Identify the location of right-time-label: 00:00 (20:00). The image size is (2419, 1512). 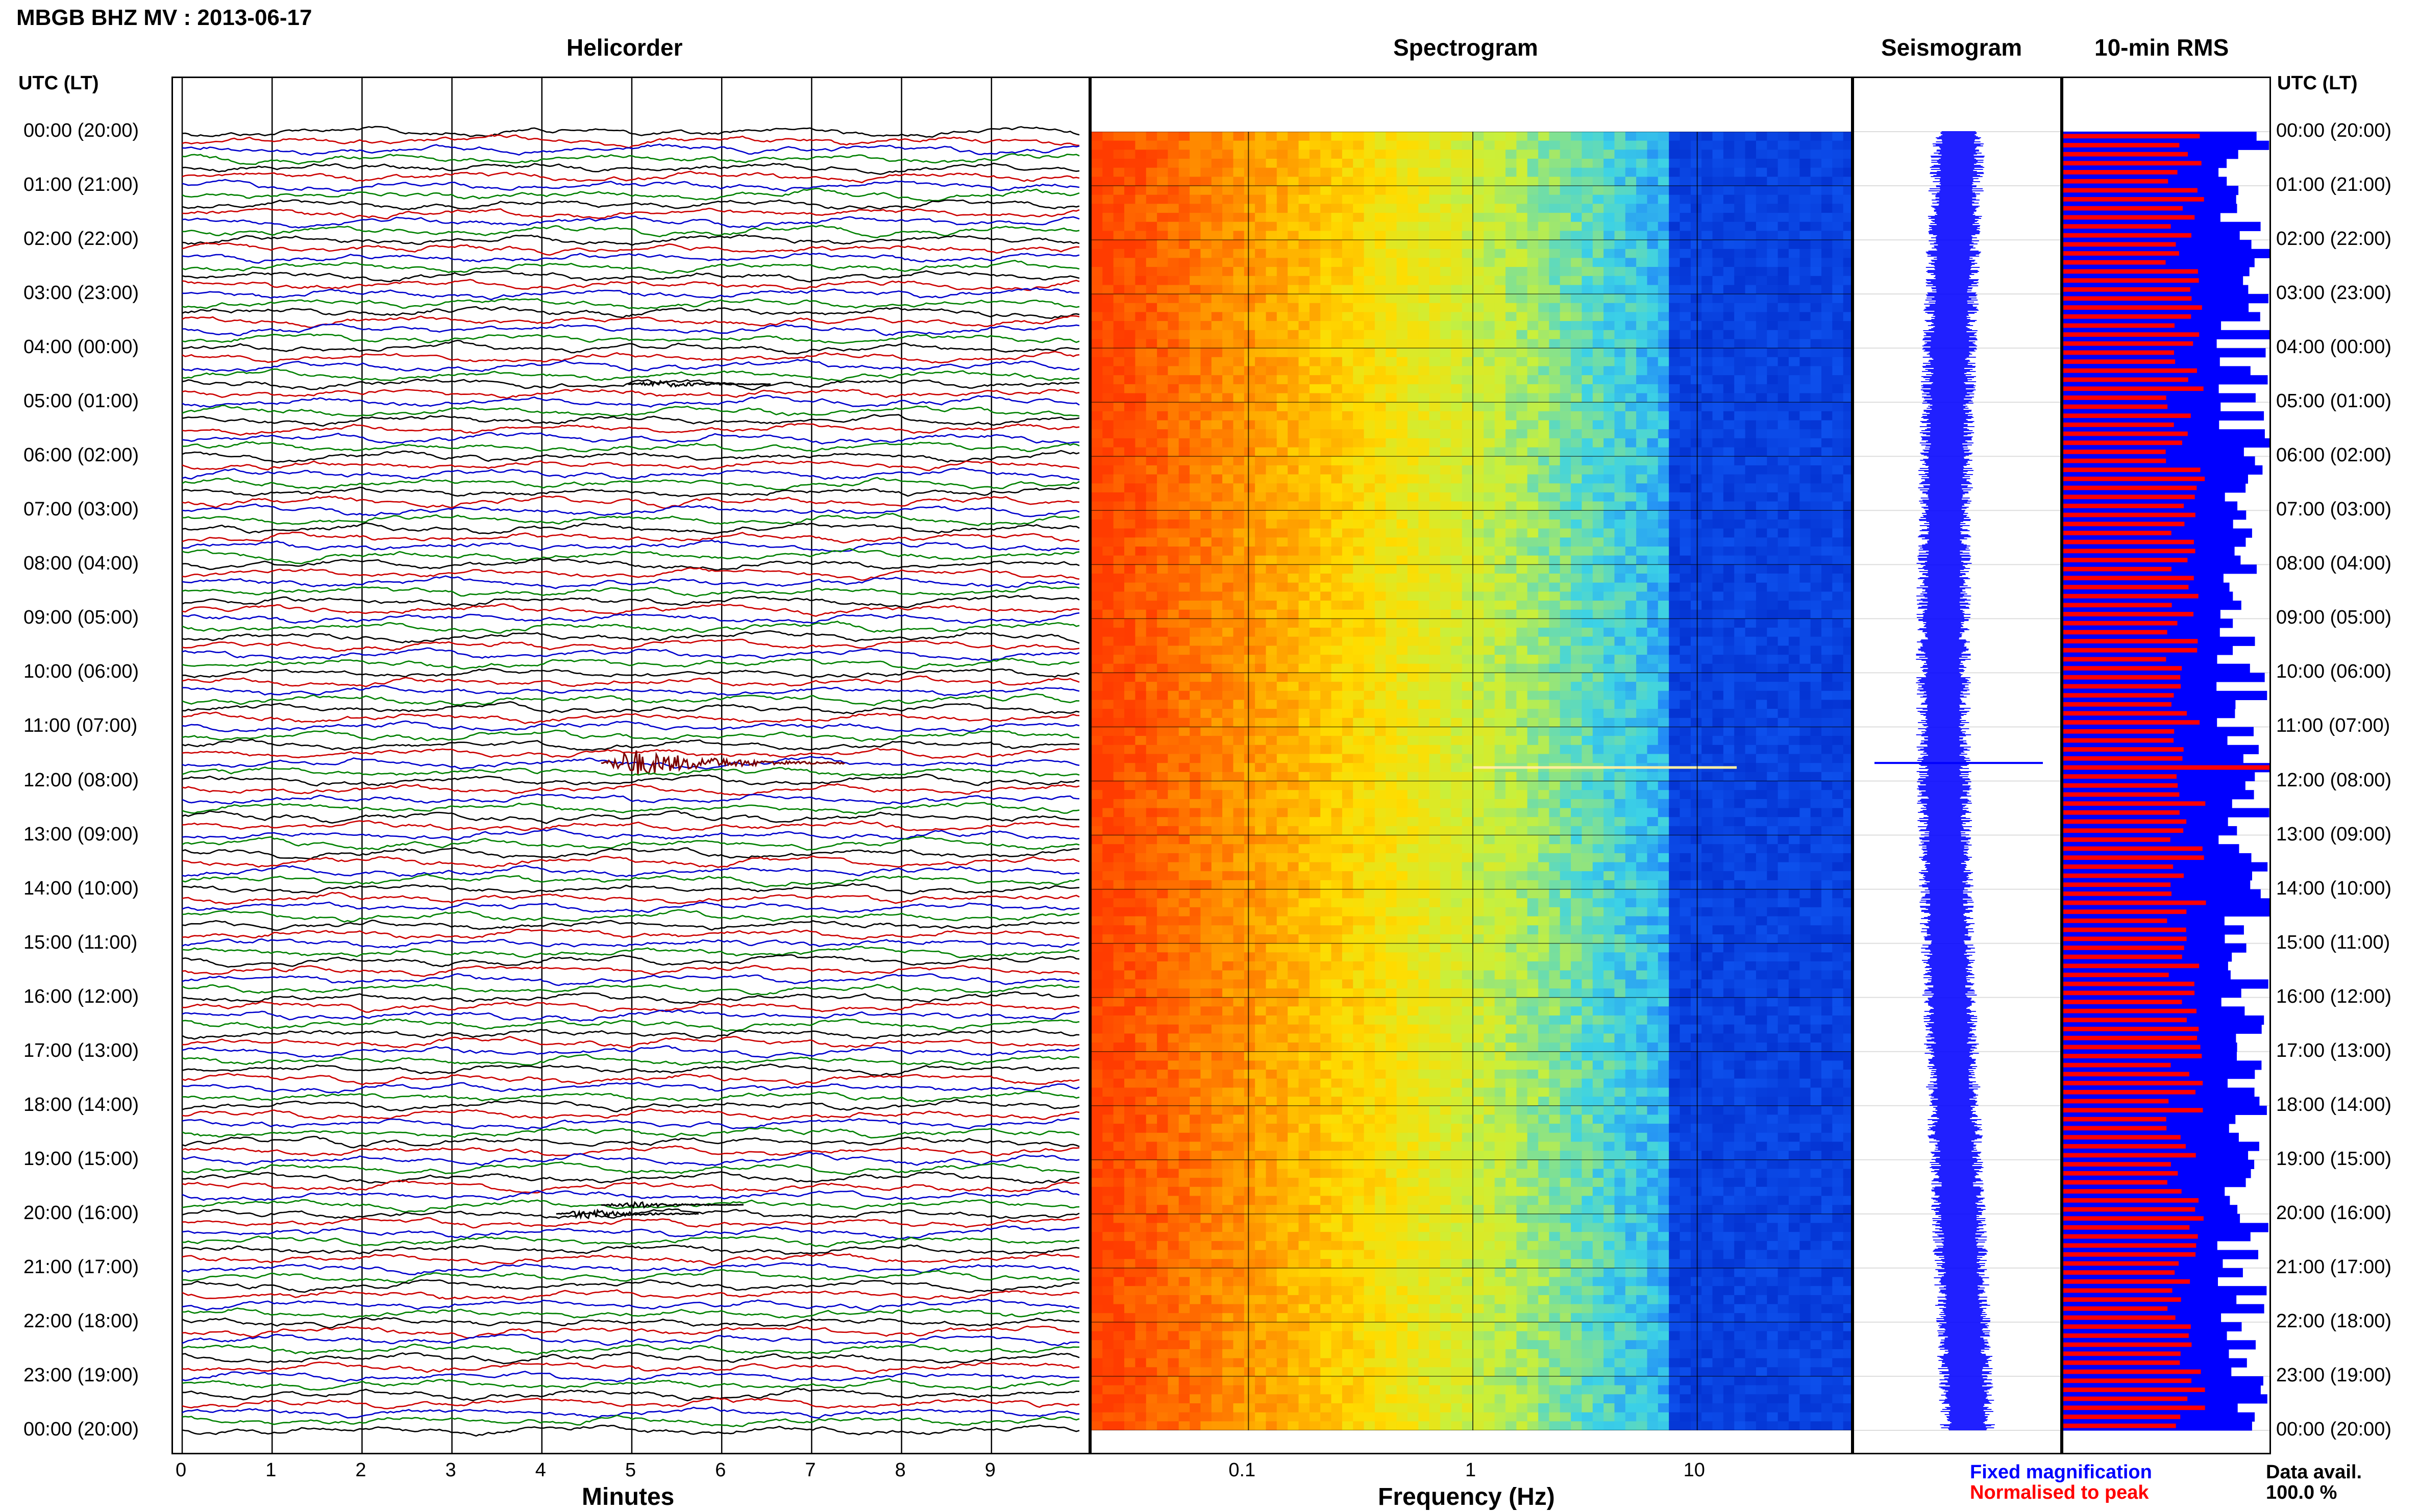
(2334, 1429).